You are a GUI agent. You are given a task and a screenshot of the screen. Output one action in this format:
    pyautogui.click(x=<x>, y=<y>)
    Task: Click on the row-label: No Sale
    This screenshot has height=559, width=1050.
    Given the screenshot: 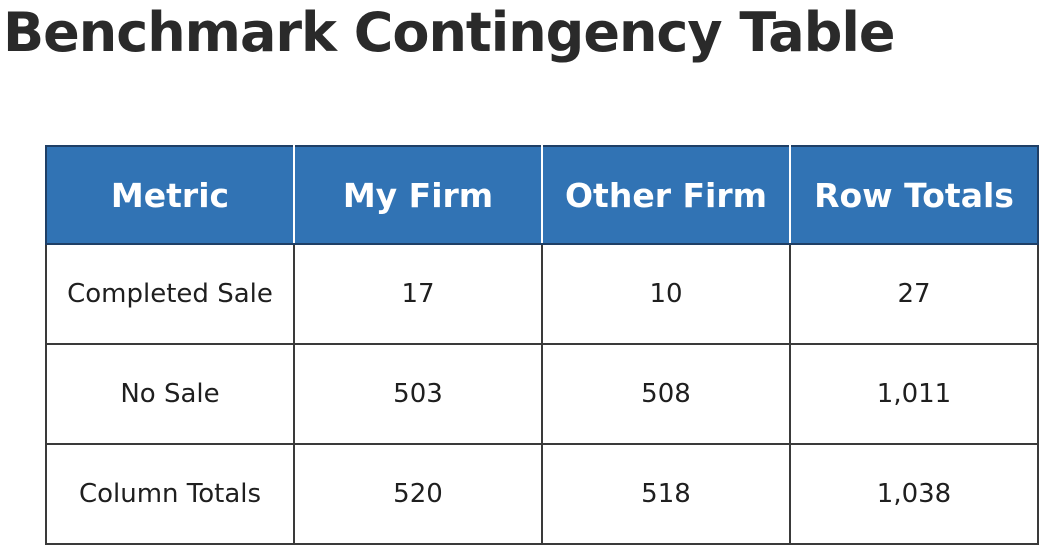 What is the action you would take?
    pyautogui.click(x=170, y=394)
    